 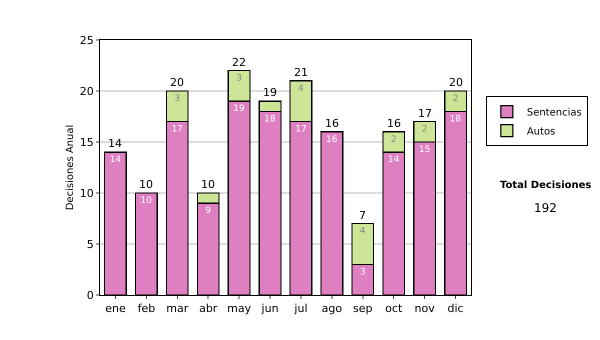 I want to click on y-tick-label: 25, so click(x=87, y=40).